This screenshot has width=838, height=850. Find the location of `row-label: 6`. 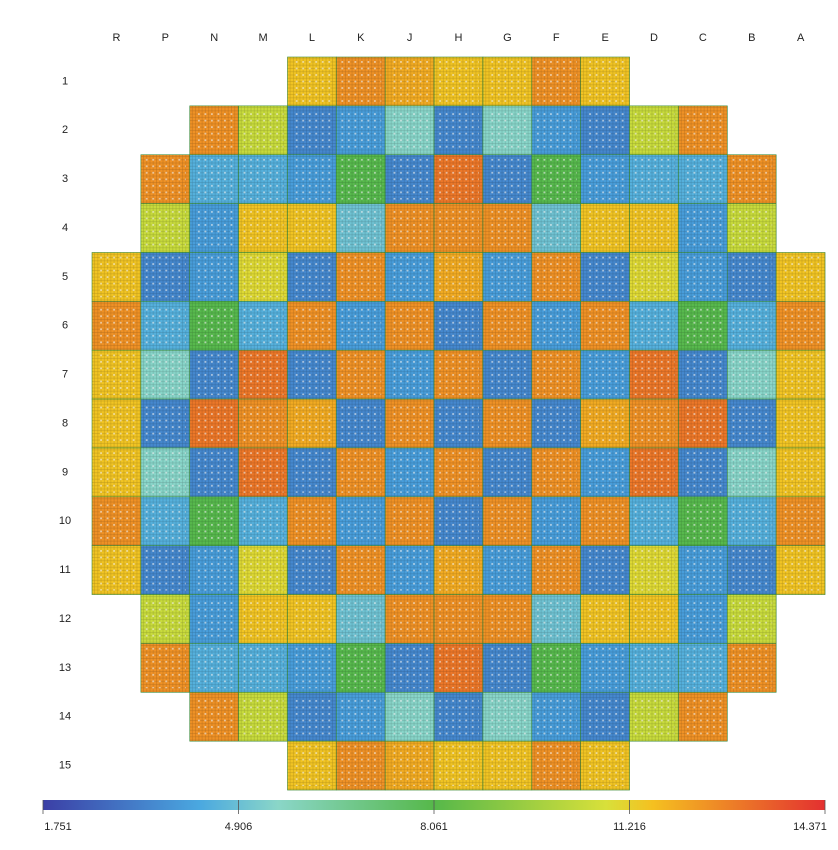

row-label: 6 is located at coordinates (65, 326).